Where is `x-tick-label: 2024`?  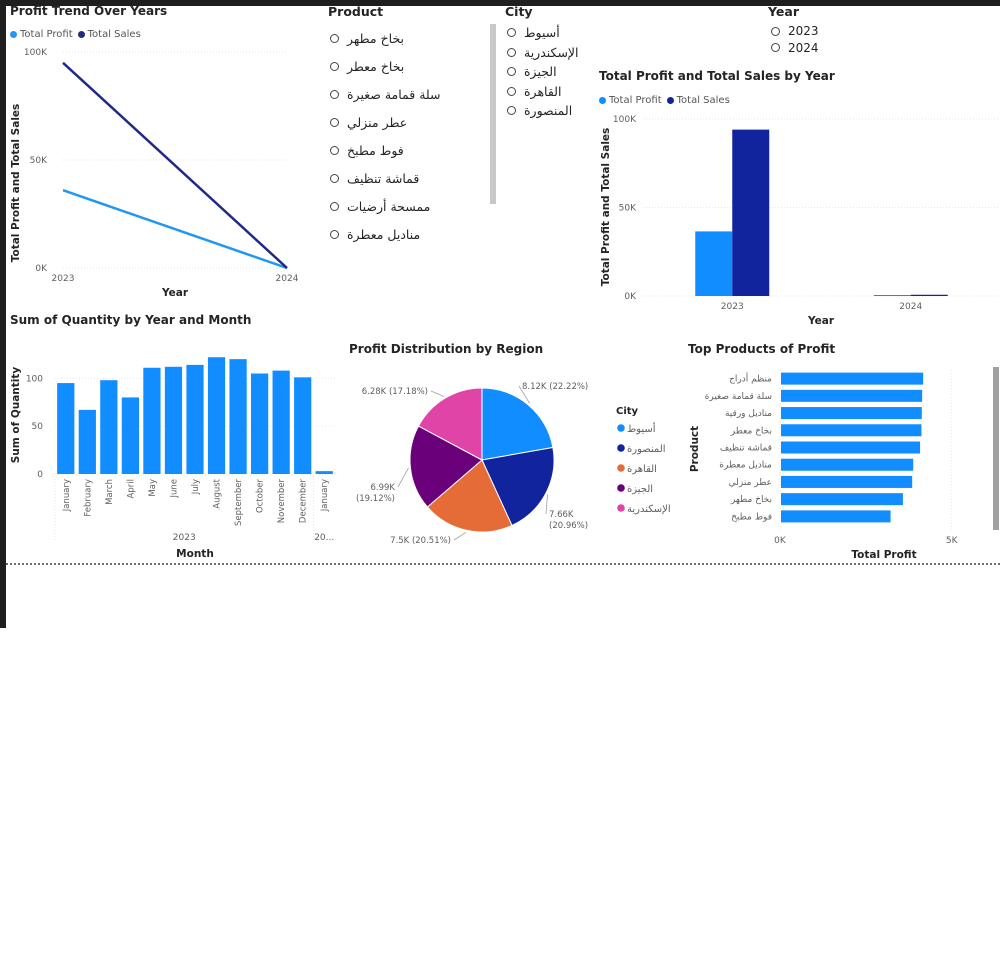 x-tick-label: 2024 is located at coordinates (910, 307).